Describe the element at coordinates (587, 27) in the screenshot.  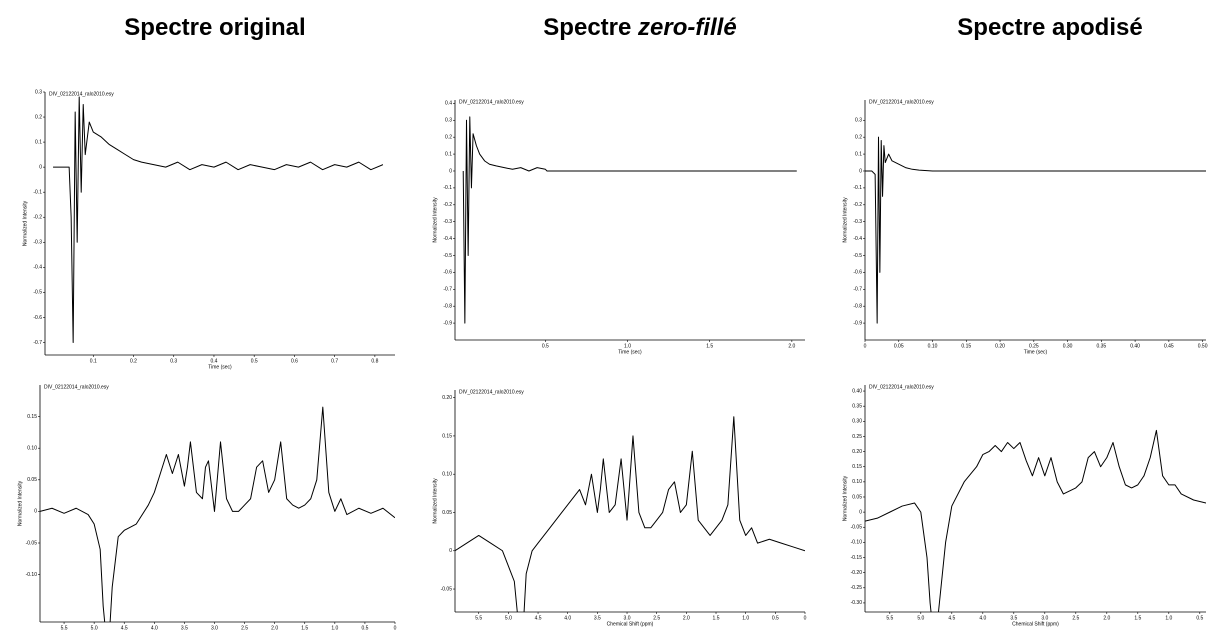
I see `column-title-text: Spectre` at that location.